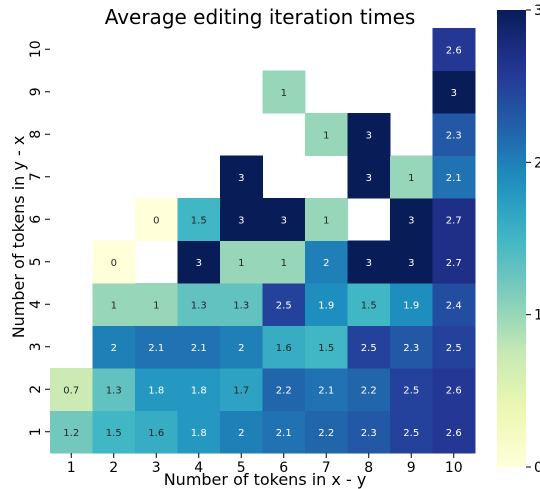 This screenshot has height=489, width=540. Describe the element at coordinates (36, 261) in the screenshot. I see `y-tick-label: 5` at that location.